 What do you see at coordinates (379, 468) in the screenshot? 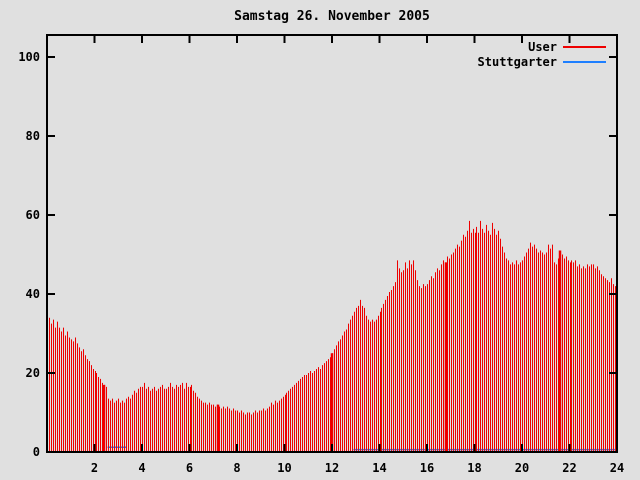
I see `x-tick-label: 14` at bounding box center [379, 468].